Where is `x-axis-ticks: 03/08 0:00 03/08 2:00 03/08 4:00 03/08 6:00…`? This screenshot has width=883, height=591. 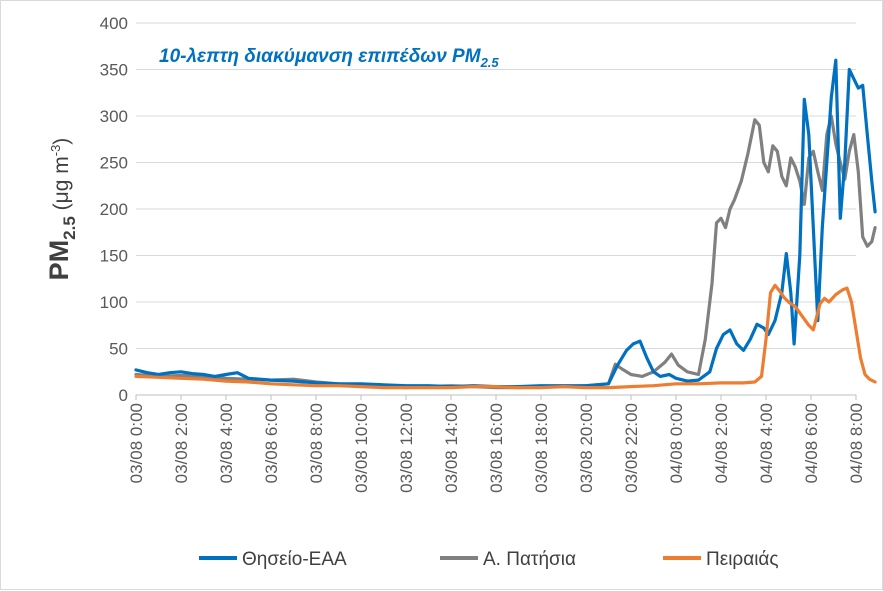 x-axis-ticks: 03/08 0:00 03/08 2:00 03/08 4:00 03/08 6:00… is located at coordinates (496, 444).